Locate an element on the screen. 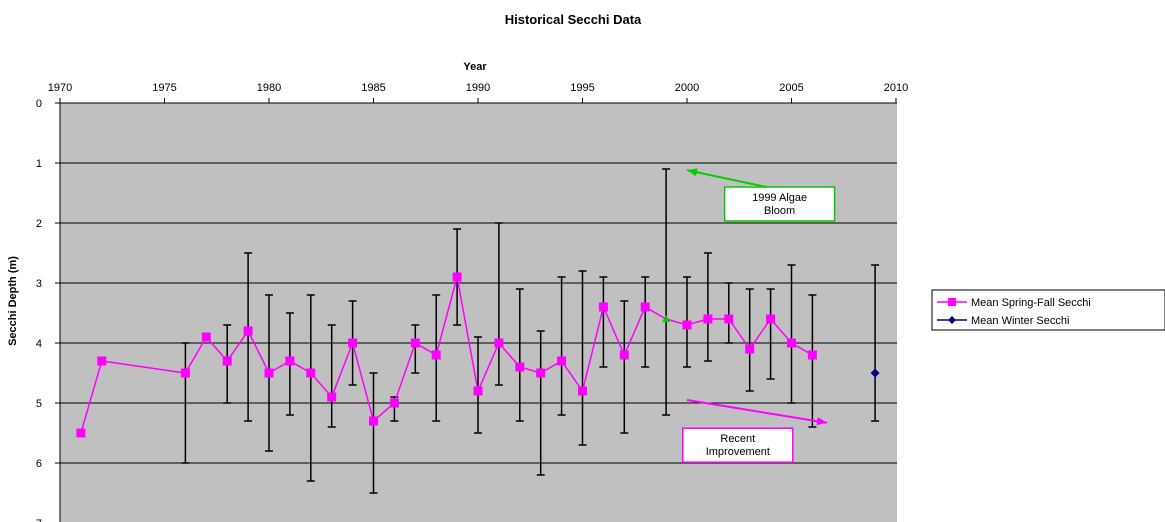 This screenshot has height=522, width=1165. data-point-0-1992 is located at coordinates (520, 367).